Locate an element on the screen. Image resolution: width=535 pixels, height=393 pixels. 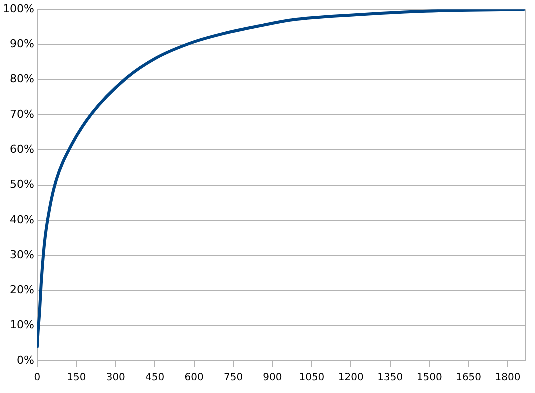
y-tick-label: 60% is located at coordinates (22, 149).